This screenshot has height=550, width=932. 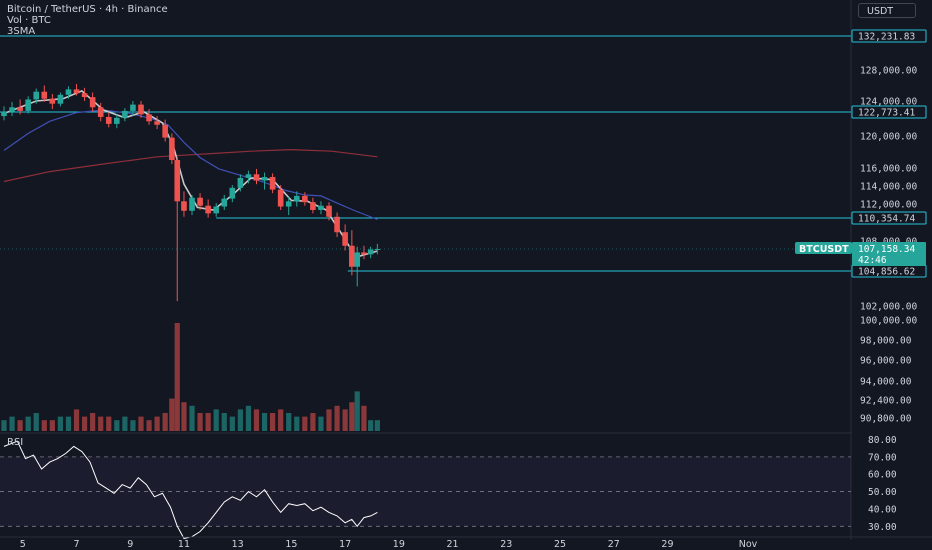 I want to click on price-tick-label: 92,400.00, so click(x=886, y=401).